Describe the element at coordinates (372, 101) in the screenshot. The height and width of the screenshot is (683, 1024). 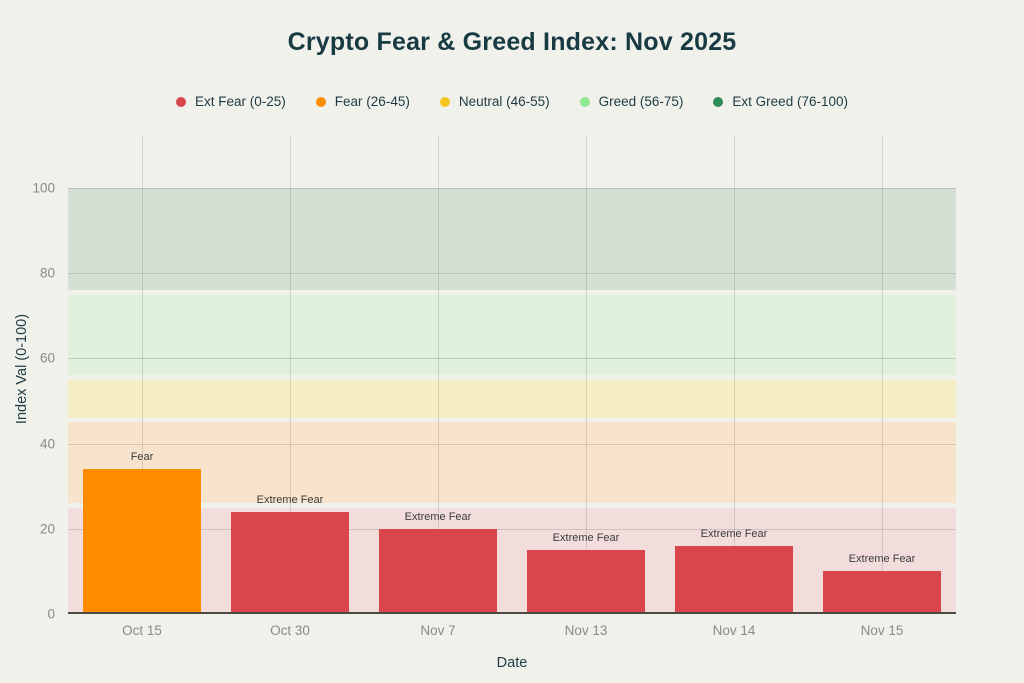
I see `legend-label: Fear (26-45)` at that location.